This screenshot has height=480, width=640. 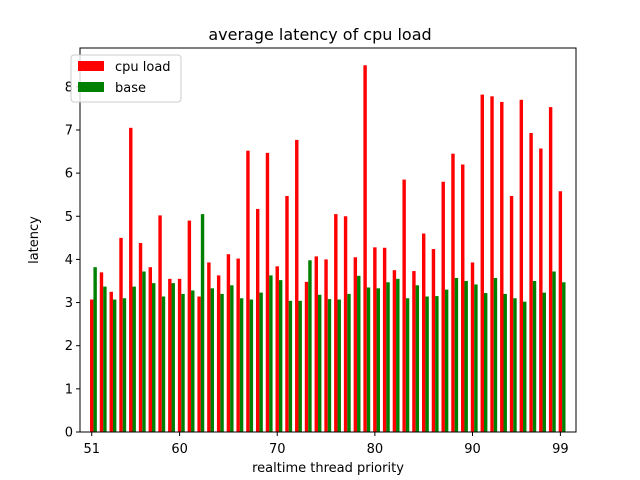 I want to click on y-tick-label: 5, so click(x=69, y=217).